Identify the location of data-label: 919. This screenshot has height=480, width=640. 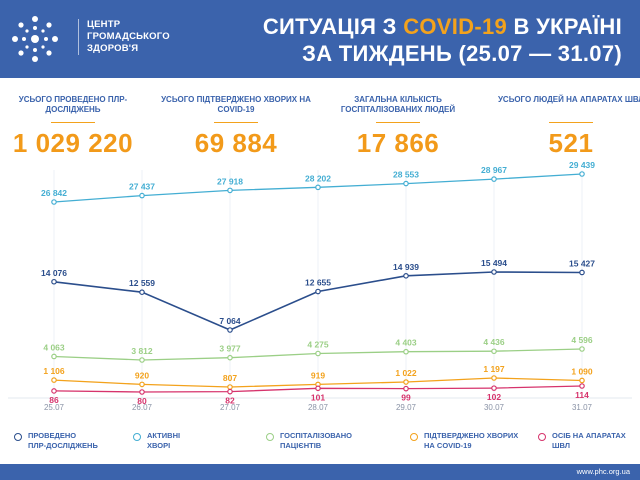
(318, 375).